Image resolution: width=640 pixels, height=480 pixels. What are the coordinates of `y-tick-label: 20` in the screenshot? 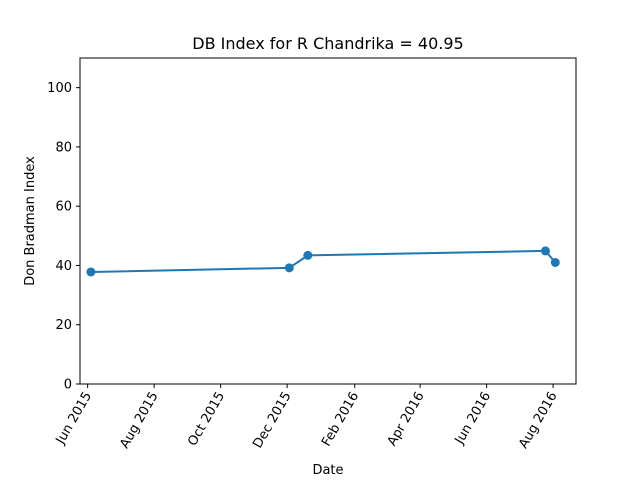 It's located at (63, 325).